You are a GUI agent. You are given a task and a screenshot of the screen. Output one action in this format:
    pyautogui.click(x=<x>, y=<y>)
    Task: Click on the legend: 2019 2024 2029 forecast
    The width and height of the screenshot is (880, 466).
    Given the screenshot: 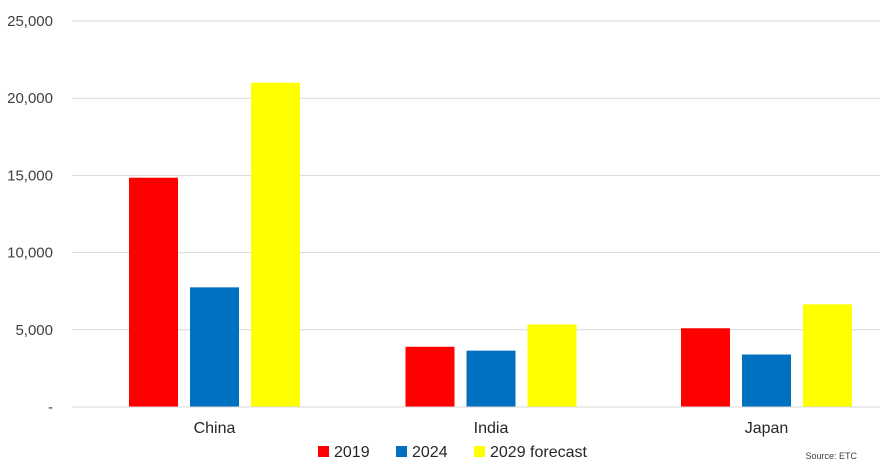 What is the action you would take?
    pyautogui.click(x=453, y=452)
    